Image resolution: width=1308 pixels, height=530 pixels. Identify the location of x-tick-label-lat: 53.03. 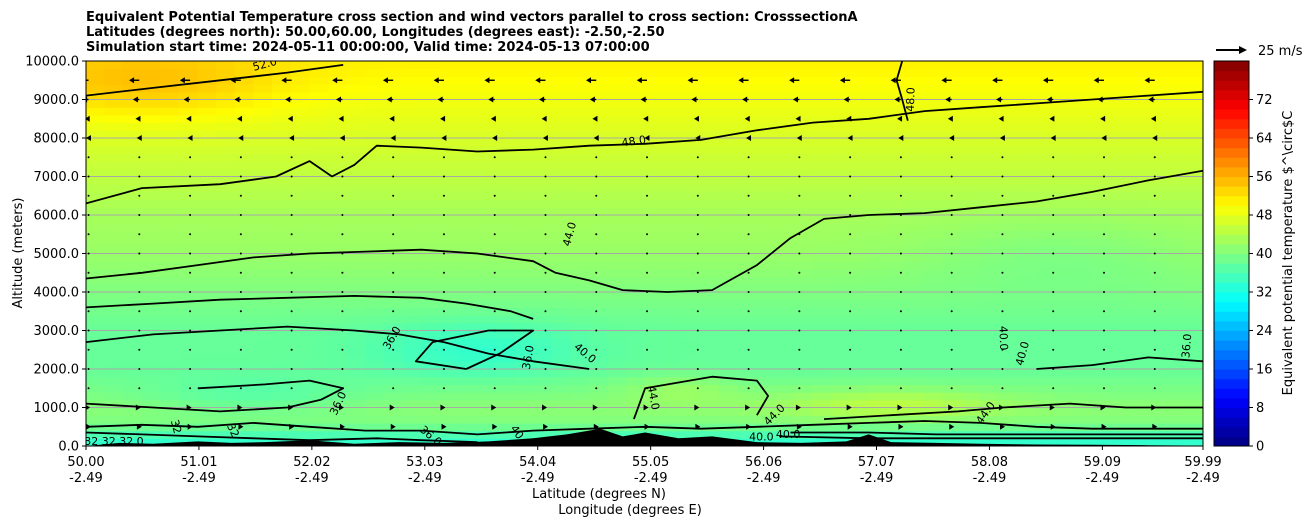
(424, 462).